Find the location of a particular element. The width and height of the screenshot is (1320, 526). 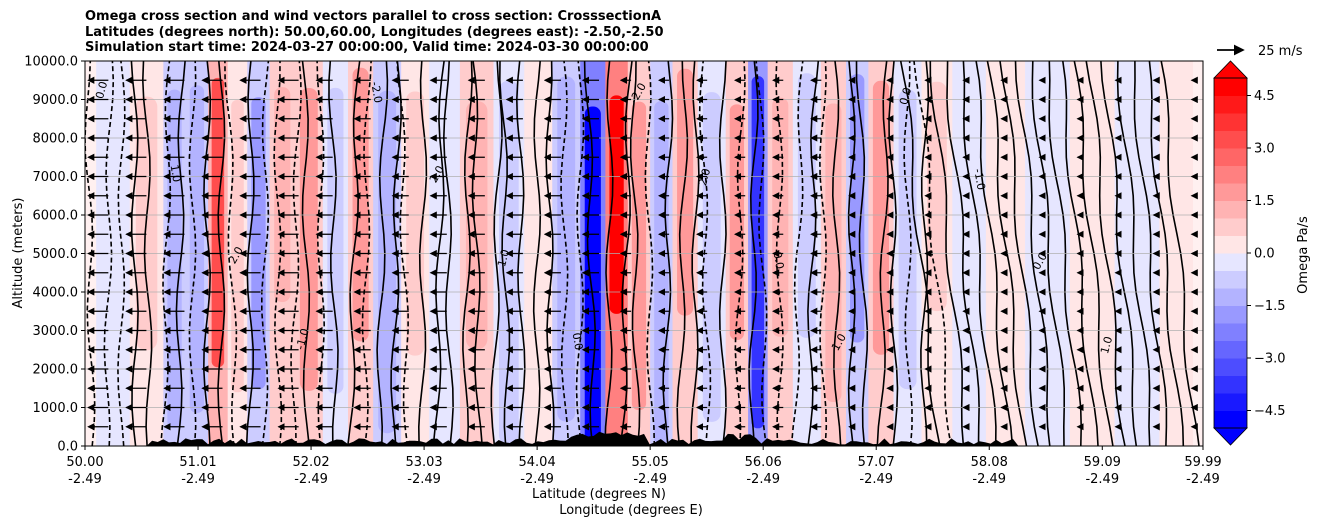

y-tick-label: 1000.0 is located at coordinates (56, 408).